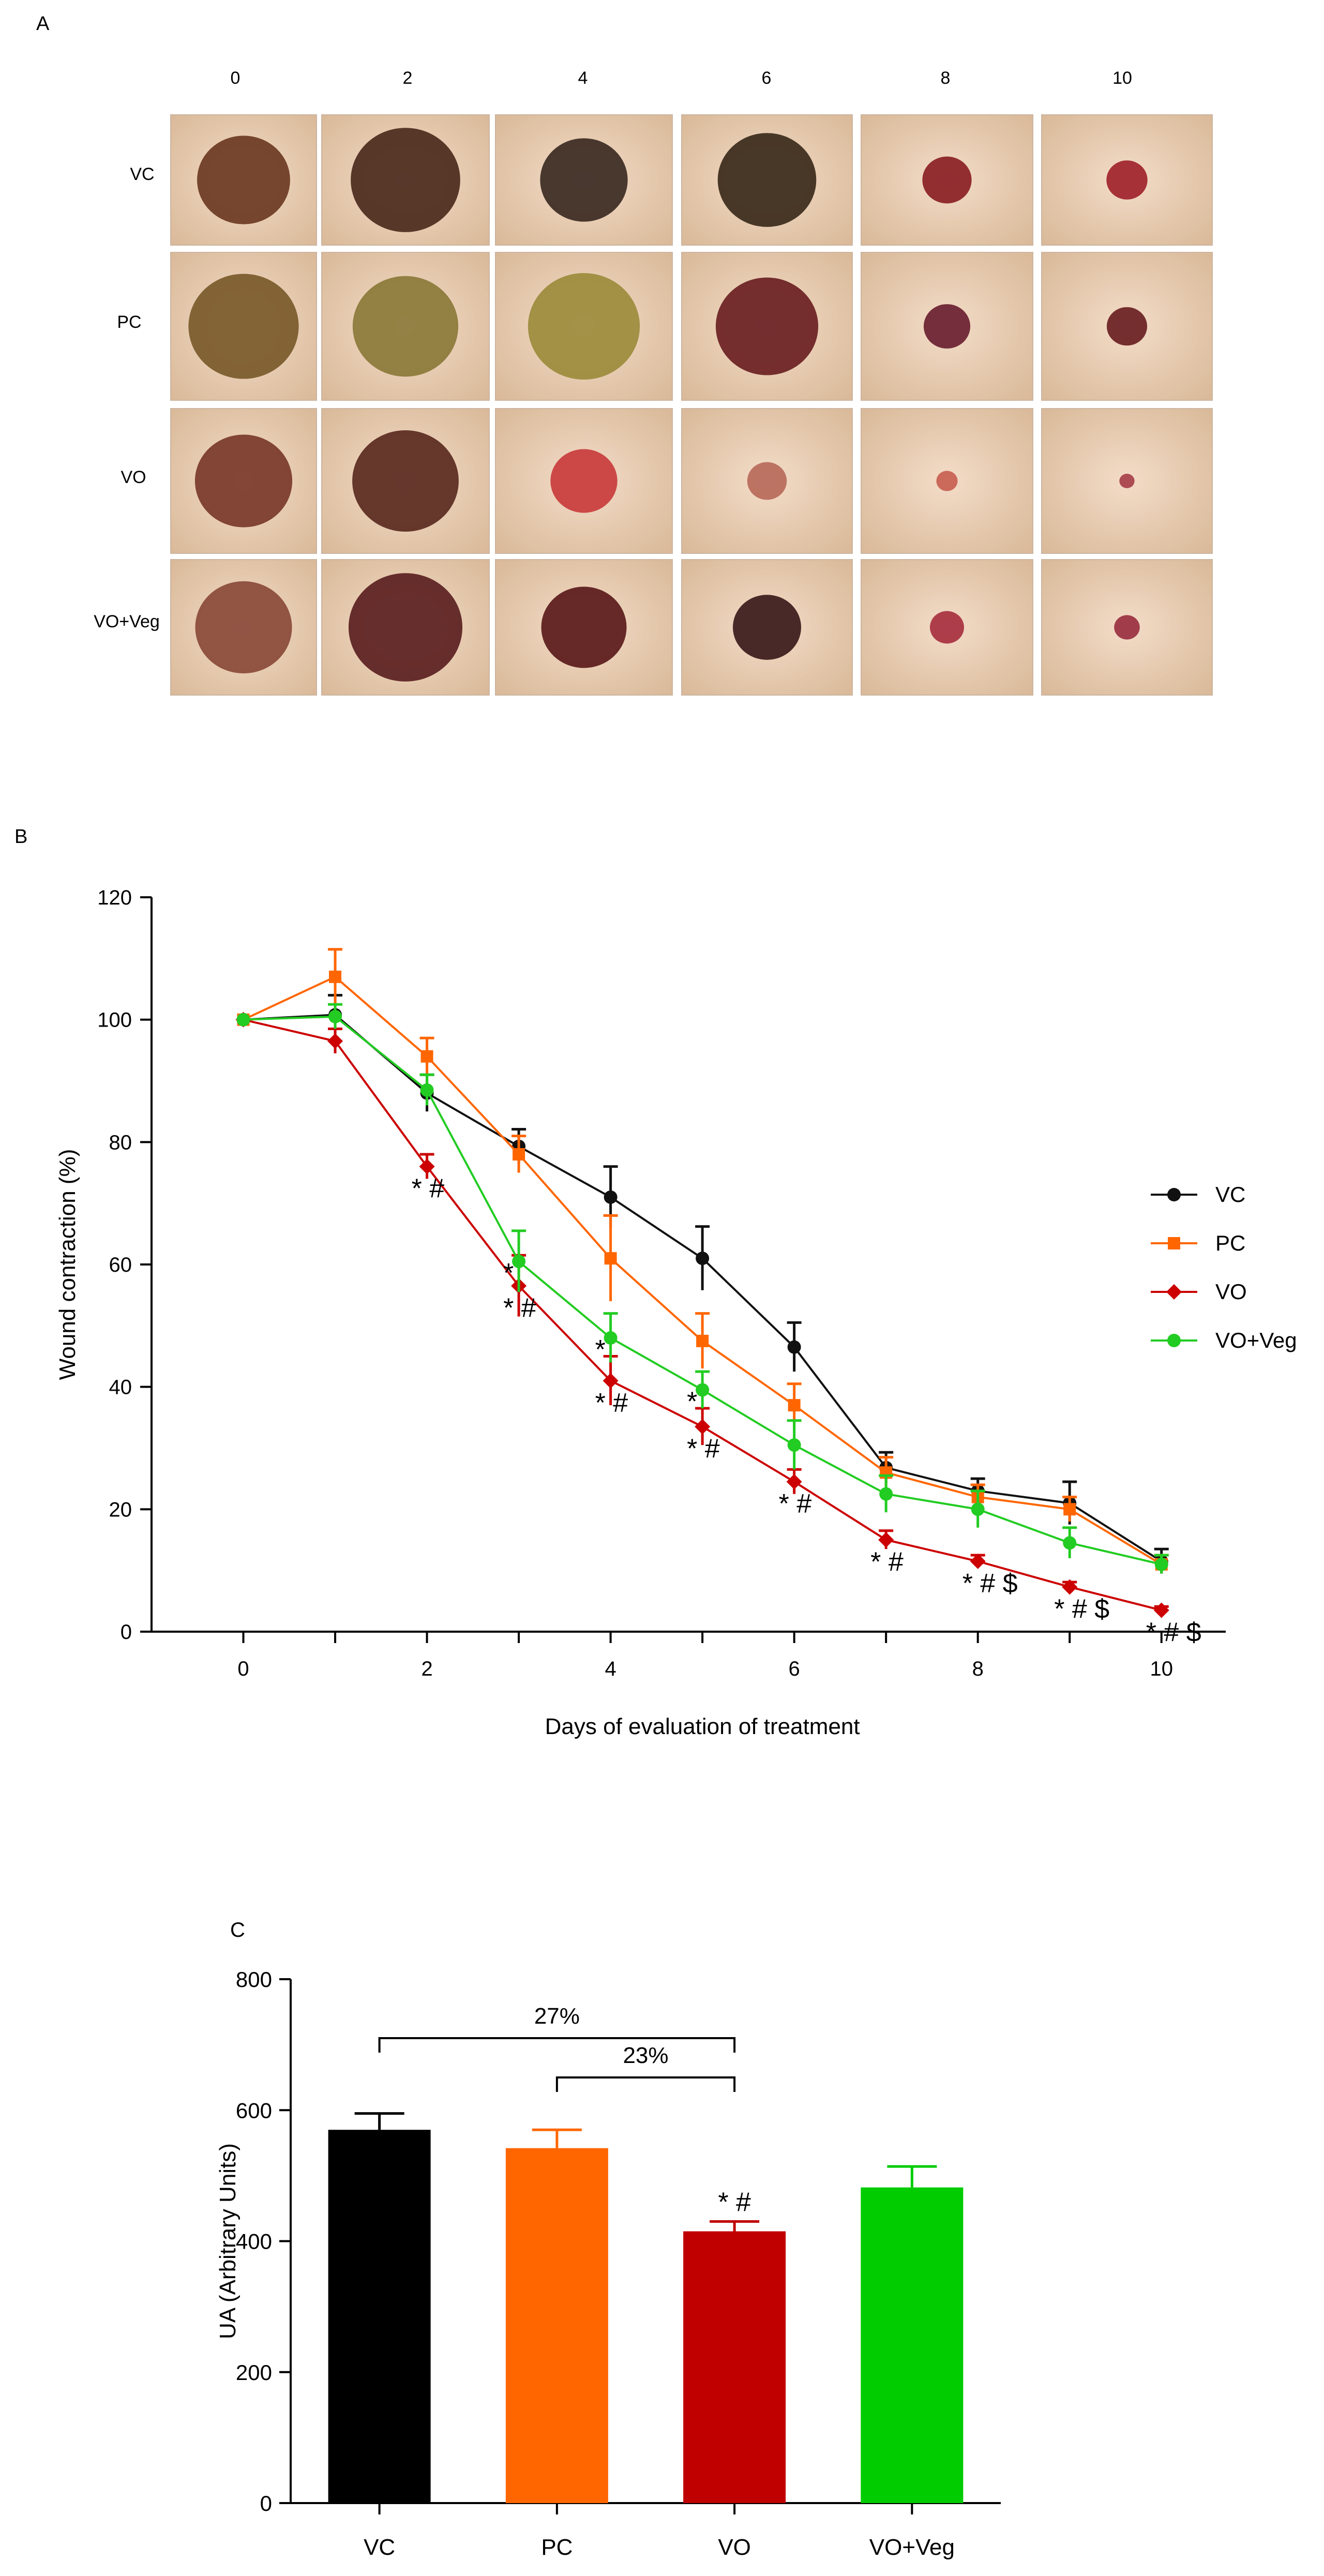  Describe the element at coordinates (1230, 1243) in the screenshot. I see `legend-label-pc: PC` at that location.